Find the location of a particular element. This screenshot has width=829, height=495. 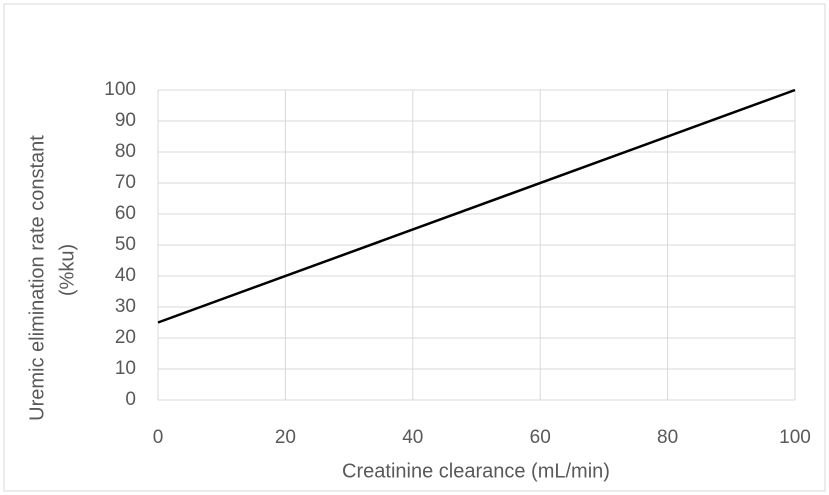

y-tick-label: 90 is located at coordinates (125, 120).